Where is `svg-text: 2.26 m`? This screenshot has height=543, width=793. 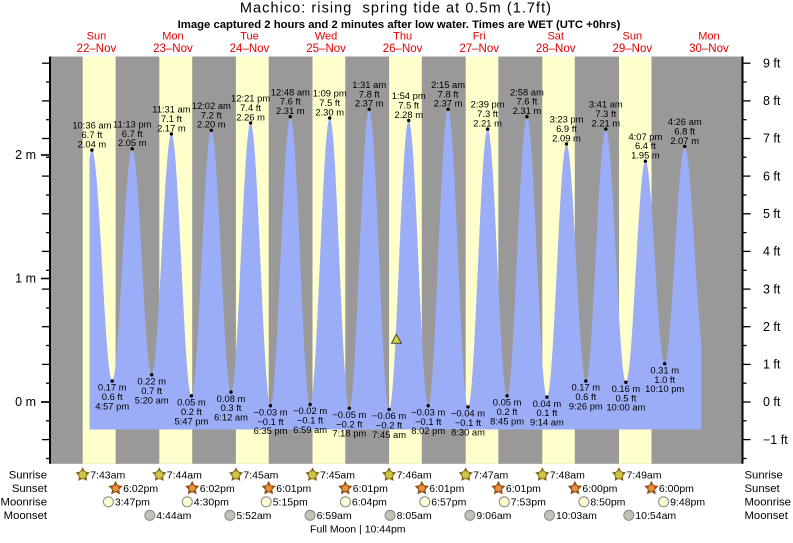 svg-text: 2.26 m is located at coordinates (250, 116).